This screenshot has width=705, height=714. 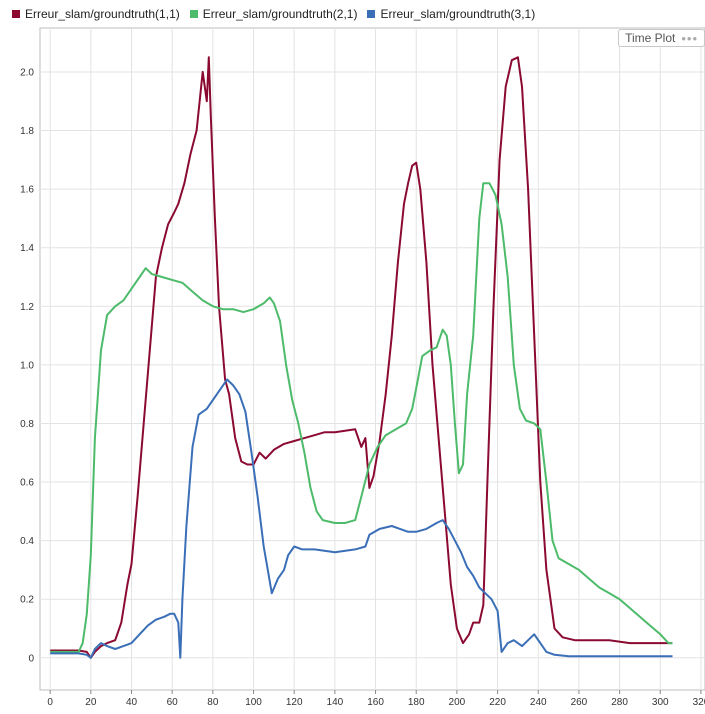 What do you see at coordinates (27, 307) in the screenshot?
I see `y-tick-label: 1.2` at bounding box center [27, 307].